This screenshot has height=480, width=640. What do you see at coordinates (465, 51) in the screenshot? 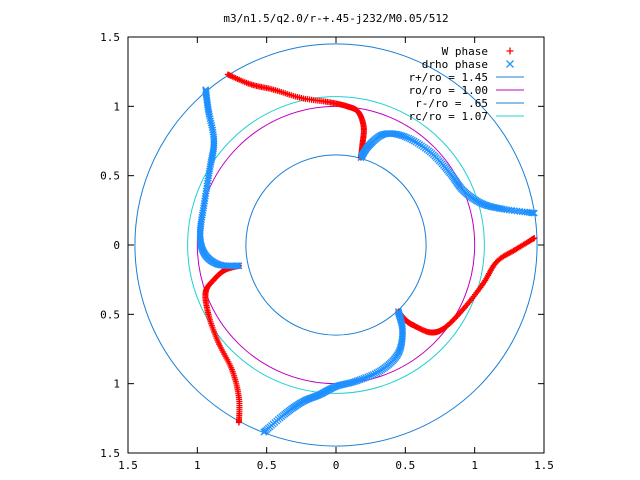
I see `legend-label: W phase` at bounding box center [465, 51].